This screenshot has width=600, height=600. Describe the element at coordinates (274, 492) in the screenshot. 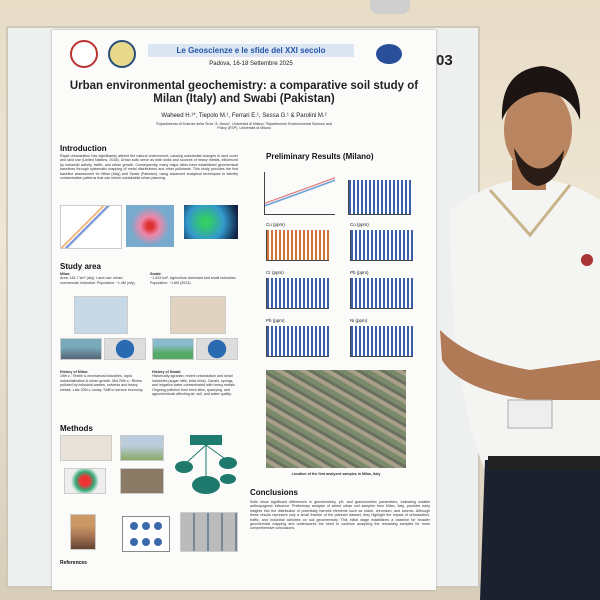

I see `section-heading: Conclusions` at that location.